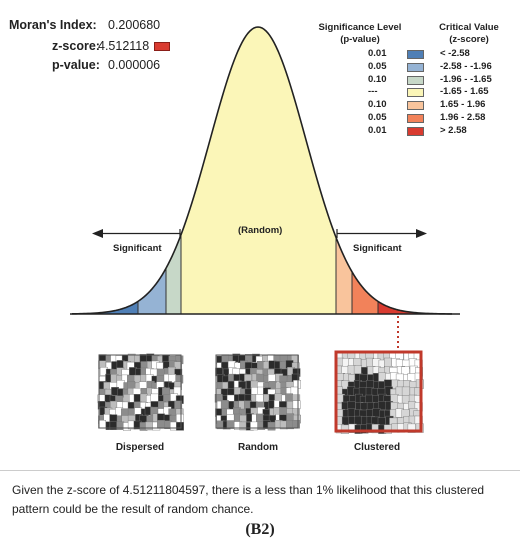 Image resolution: width=520 pixels, height=550 pixels. What do you see at coordinates (260, 230) in the screenshot?
I see `random-label: (Random)` at bounding box center [260, 230].